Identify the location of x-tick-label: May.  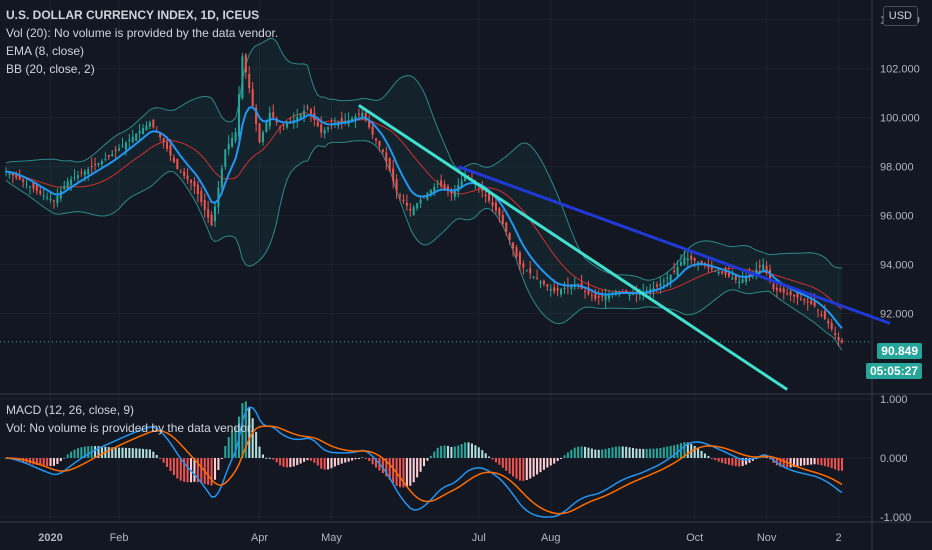
(331, 538).